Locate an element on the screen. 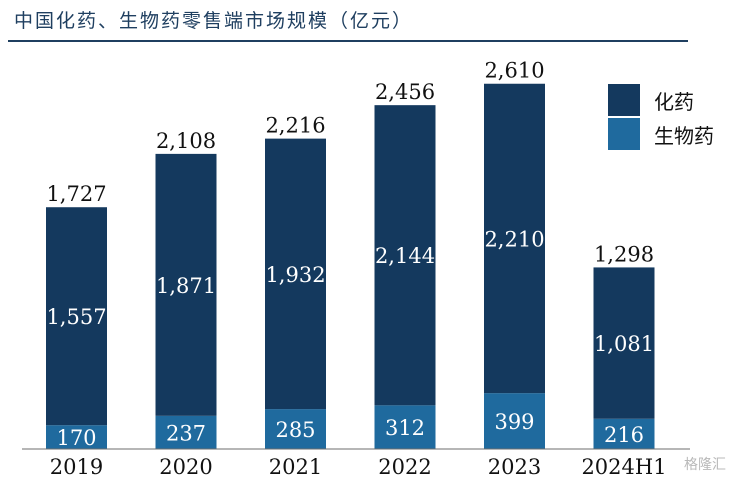 The height and width of the screenshot is (480, 732). x-tick-label-2022: 2022 is located at coordinates (404, 467).